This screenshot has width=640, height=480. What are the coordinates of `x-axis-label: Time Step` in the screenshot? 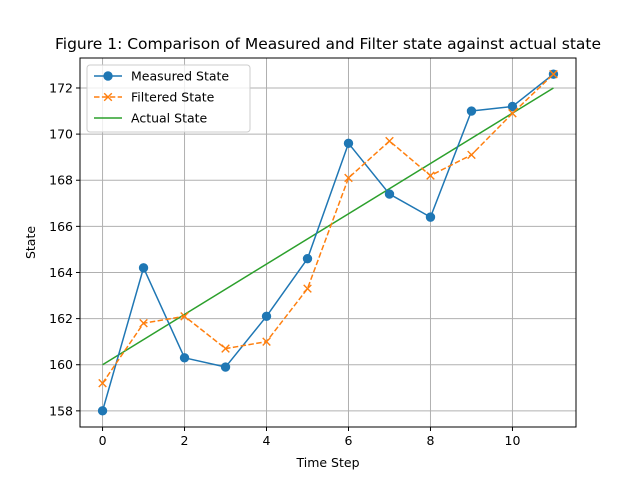 It's located at (327, 462).